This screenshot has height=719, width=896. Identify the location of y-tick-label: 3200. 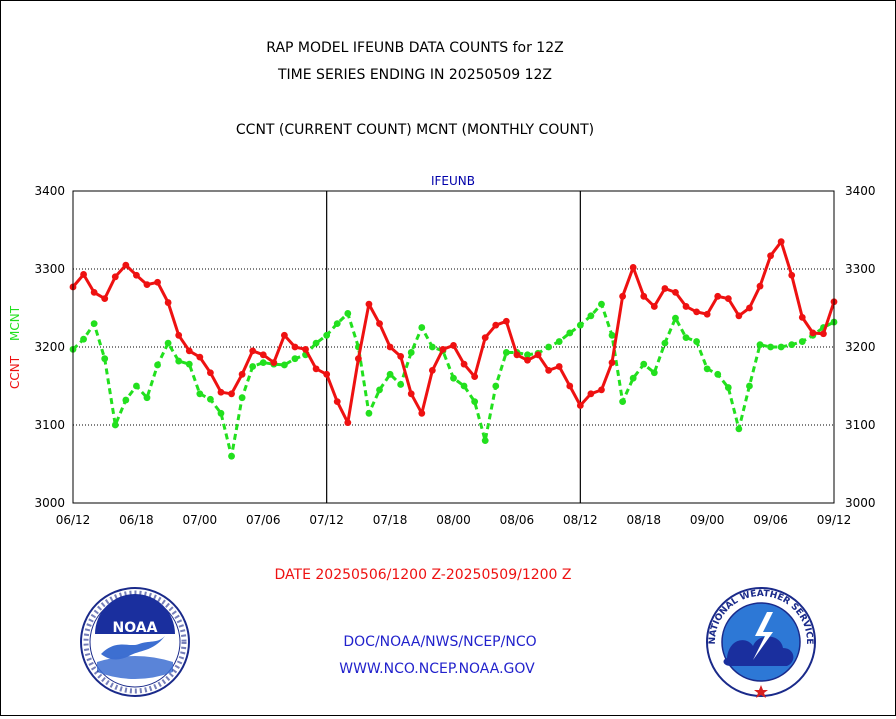
(49, 347).